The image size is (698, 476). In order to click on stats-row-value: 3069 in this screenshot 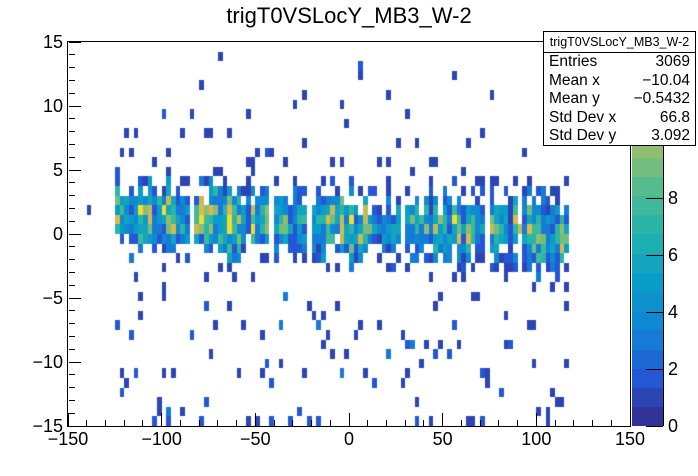, I will do `click(672, 62)`.